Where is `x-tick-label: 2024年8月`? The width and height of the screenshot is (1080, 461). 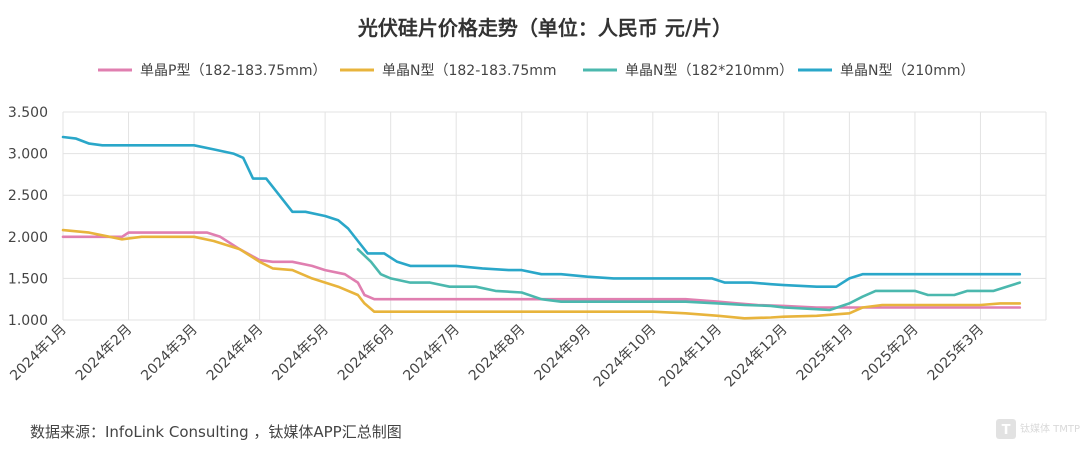 x-tick-label: 2024年8月 is located at coordinates (497, 353).